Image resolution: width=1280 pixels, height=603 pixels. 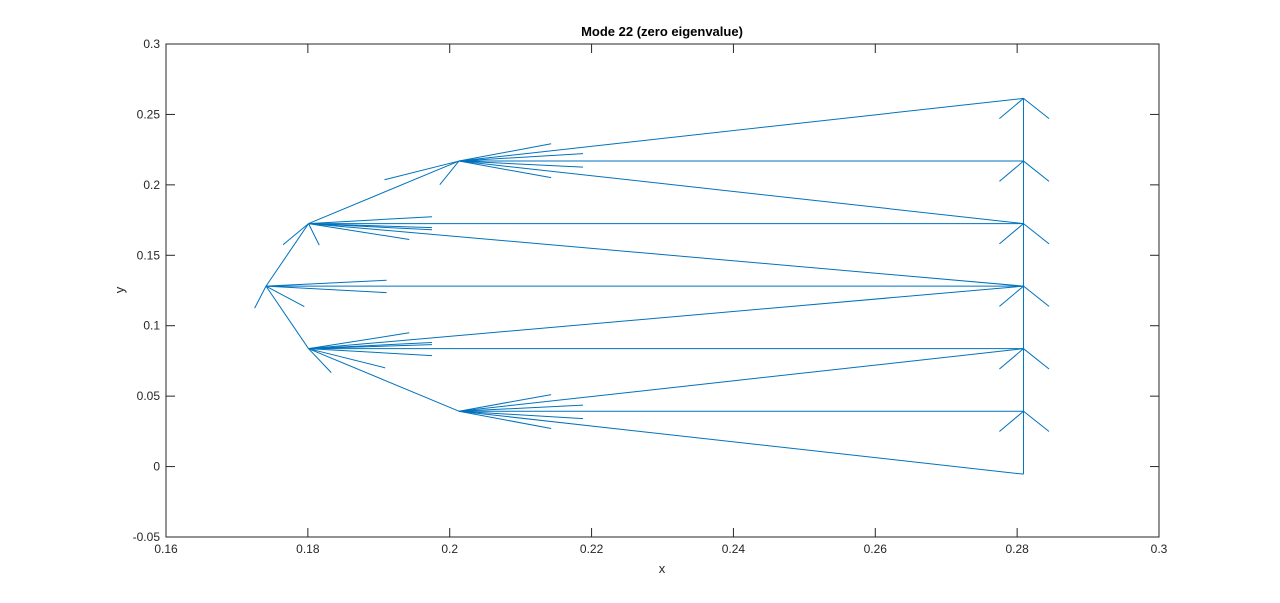 I want to click on y-tick-label: 0.3, so click(x=151, y=44).